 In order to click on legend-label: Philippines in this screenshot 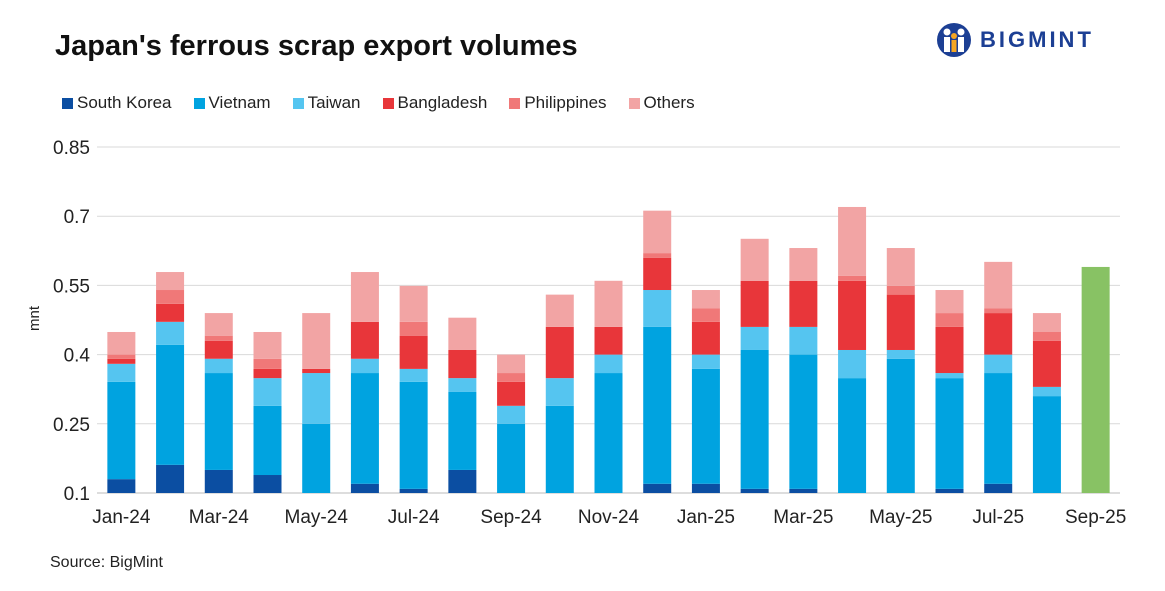, I will do `click(565, 102)`.